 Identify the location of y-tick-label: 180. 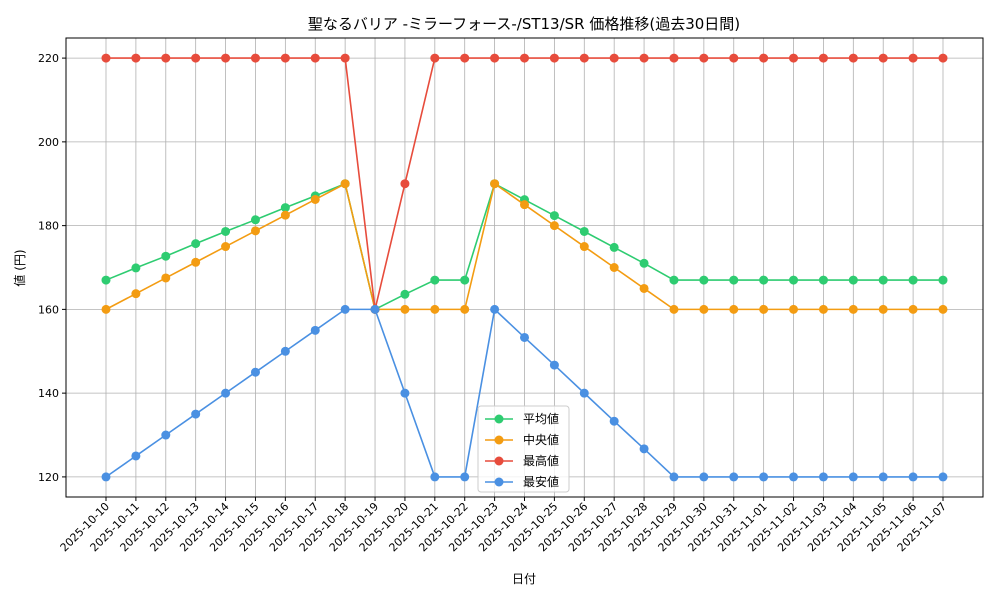
(48, 226).